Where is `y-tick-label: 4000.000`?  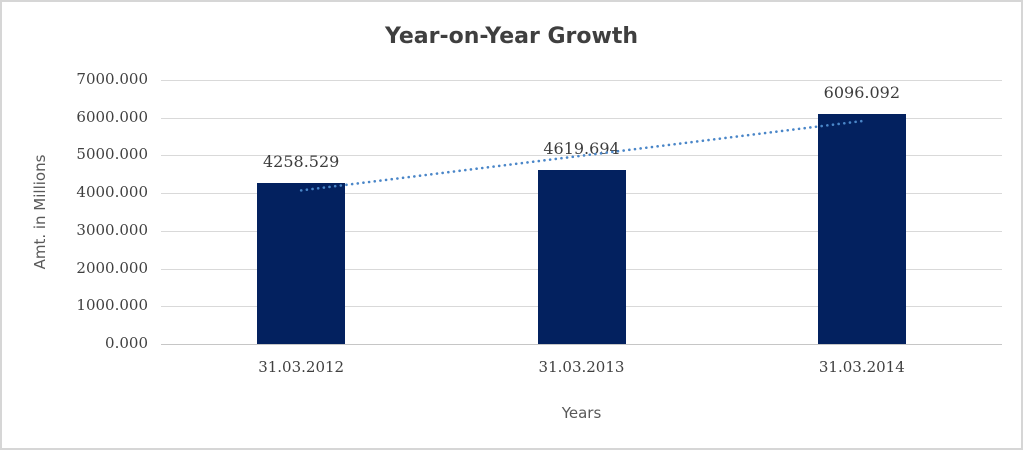 y-tick-label: 4000.000 is located at coordinates (112, 192).